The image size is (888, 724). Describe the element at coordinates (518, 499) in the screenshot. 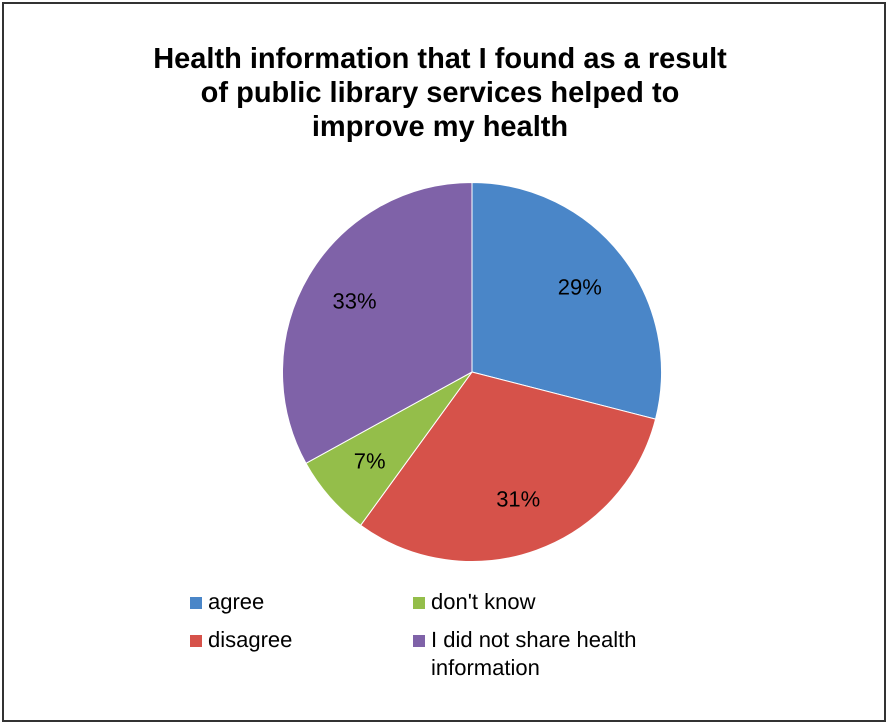

I see `data-label: 31%` at that location.